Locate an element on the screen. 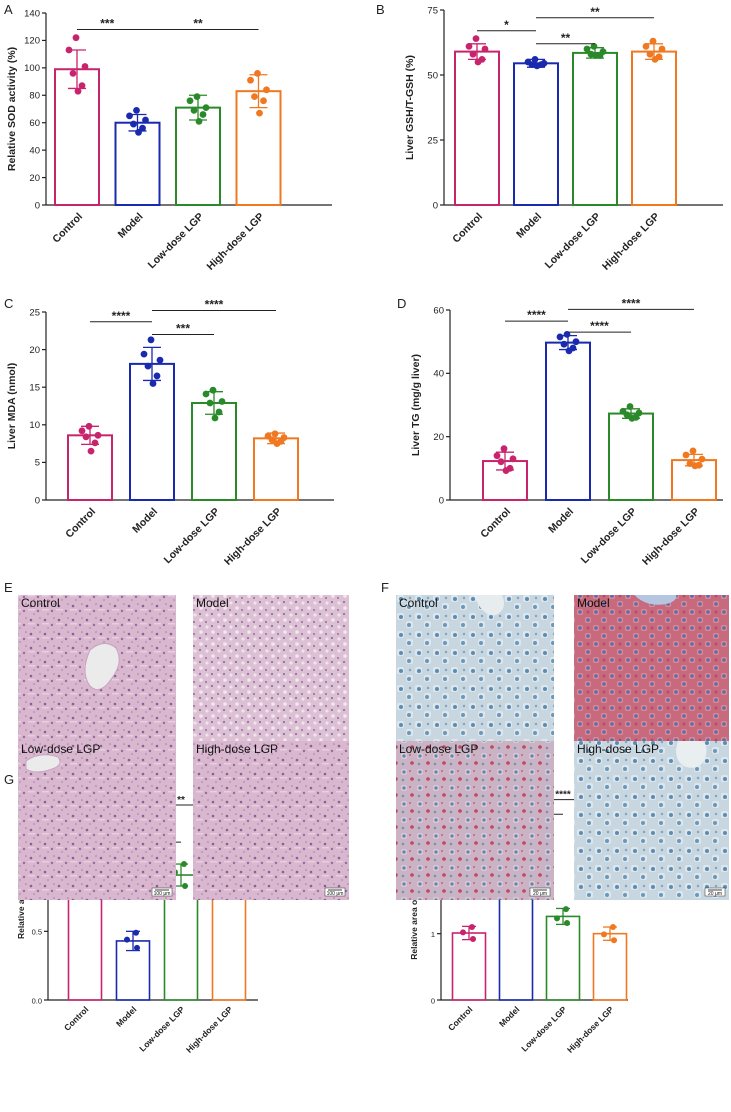 This screenshot has width=731, height=1112. y-axis-title: Liver MDA (nmol) is located at coordinates (12, 406).